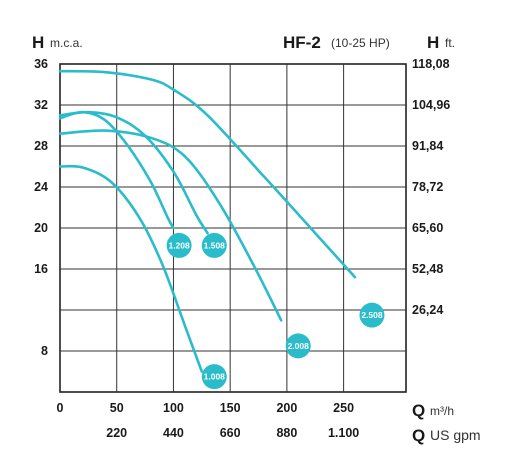 The width and height of the screenshot is (529, 472). What do you see at coordinates (427, 187) in the screenshot?
I see `y-right-tick-label: 78,72` at bounding box center [427, 187].